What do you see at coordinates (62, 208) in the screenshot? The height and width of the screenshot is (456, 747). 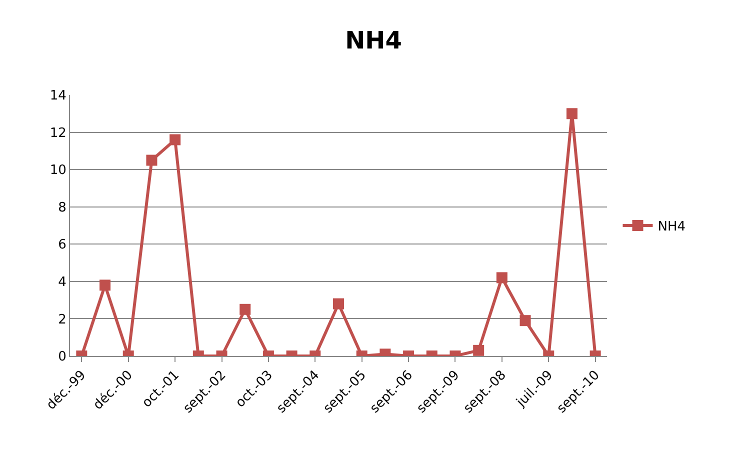 I see `y-tick-label: 8` at bounding box center [62, 208].